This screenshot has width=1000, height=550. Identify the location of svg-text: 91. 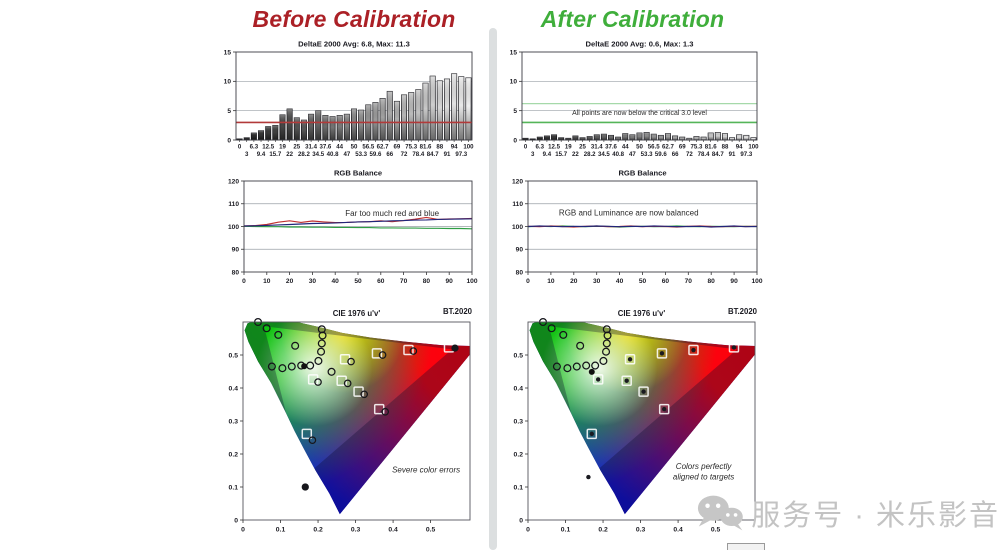
(732, 154).